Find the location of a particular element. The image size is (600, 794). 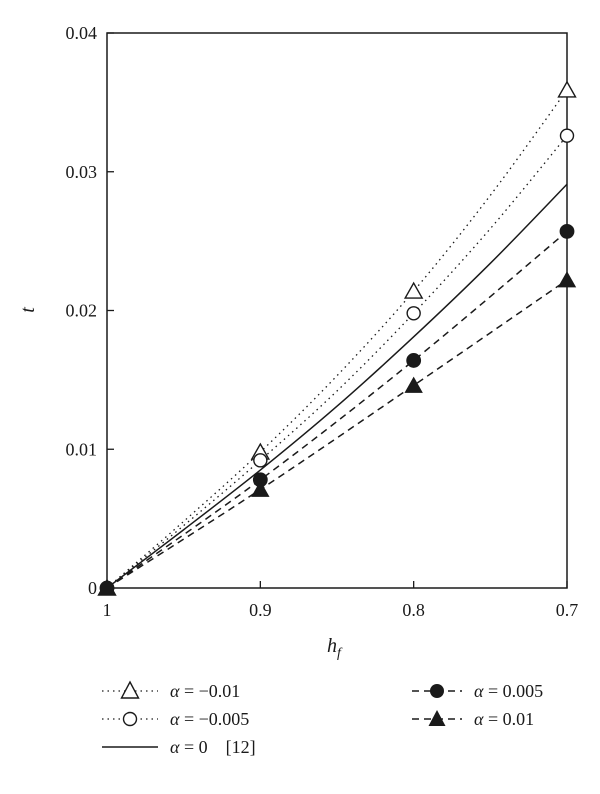

legend-reference: [12] is located at coordinates (240, 746).